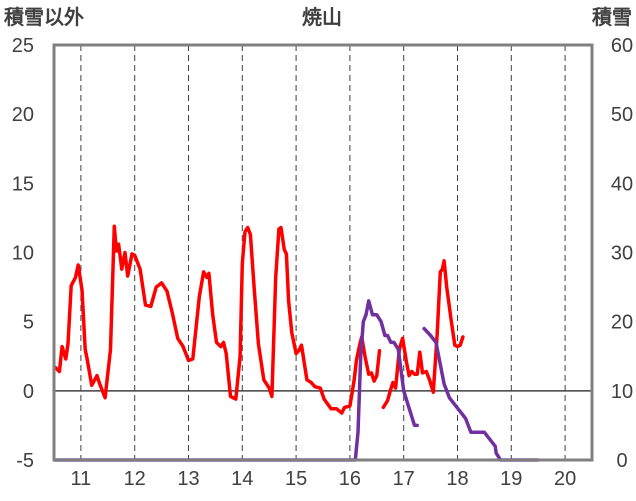 This screenshot has width=636, height=501. Describe the element at coordinates (23, 254) in the screenshot. I see `left-y-tick-label: 10` at that location.